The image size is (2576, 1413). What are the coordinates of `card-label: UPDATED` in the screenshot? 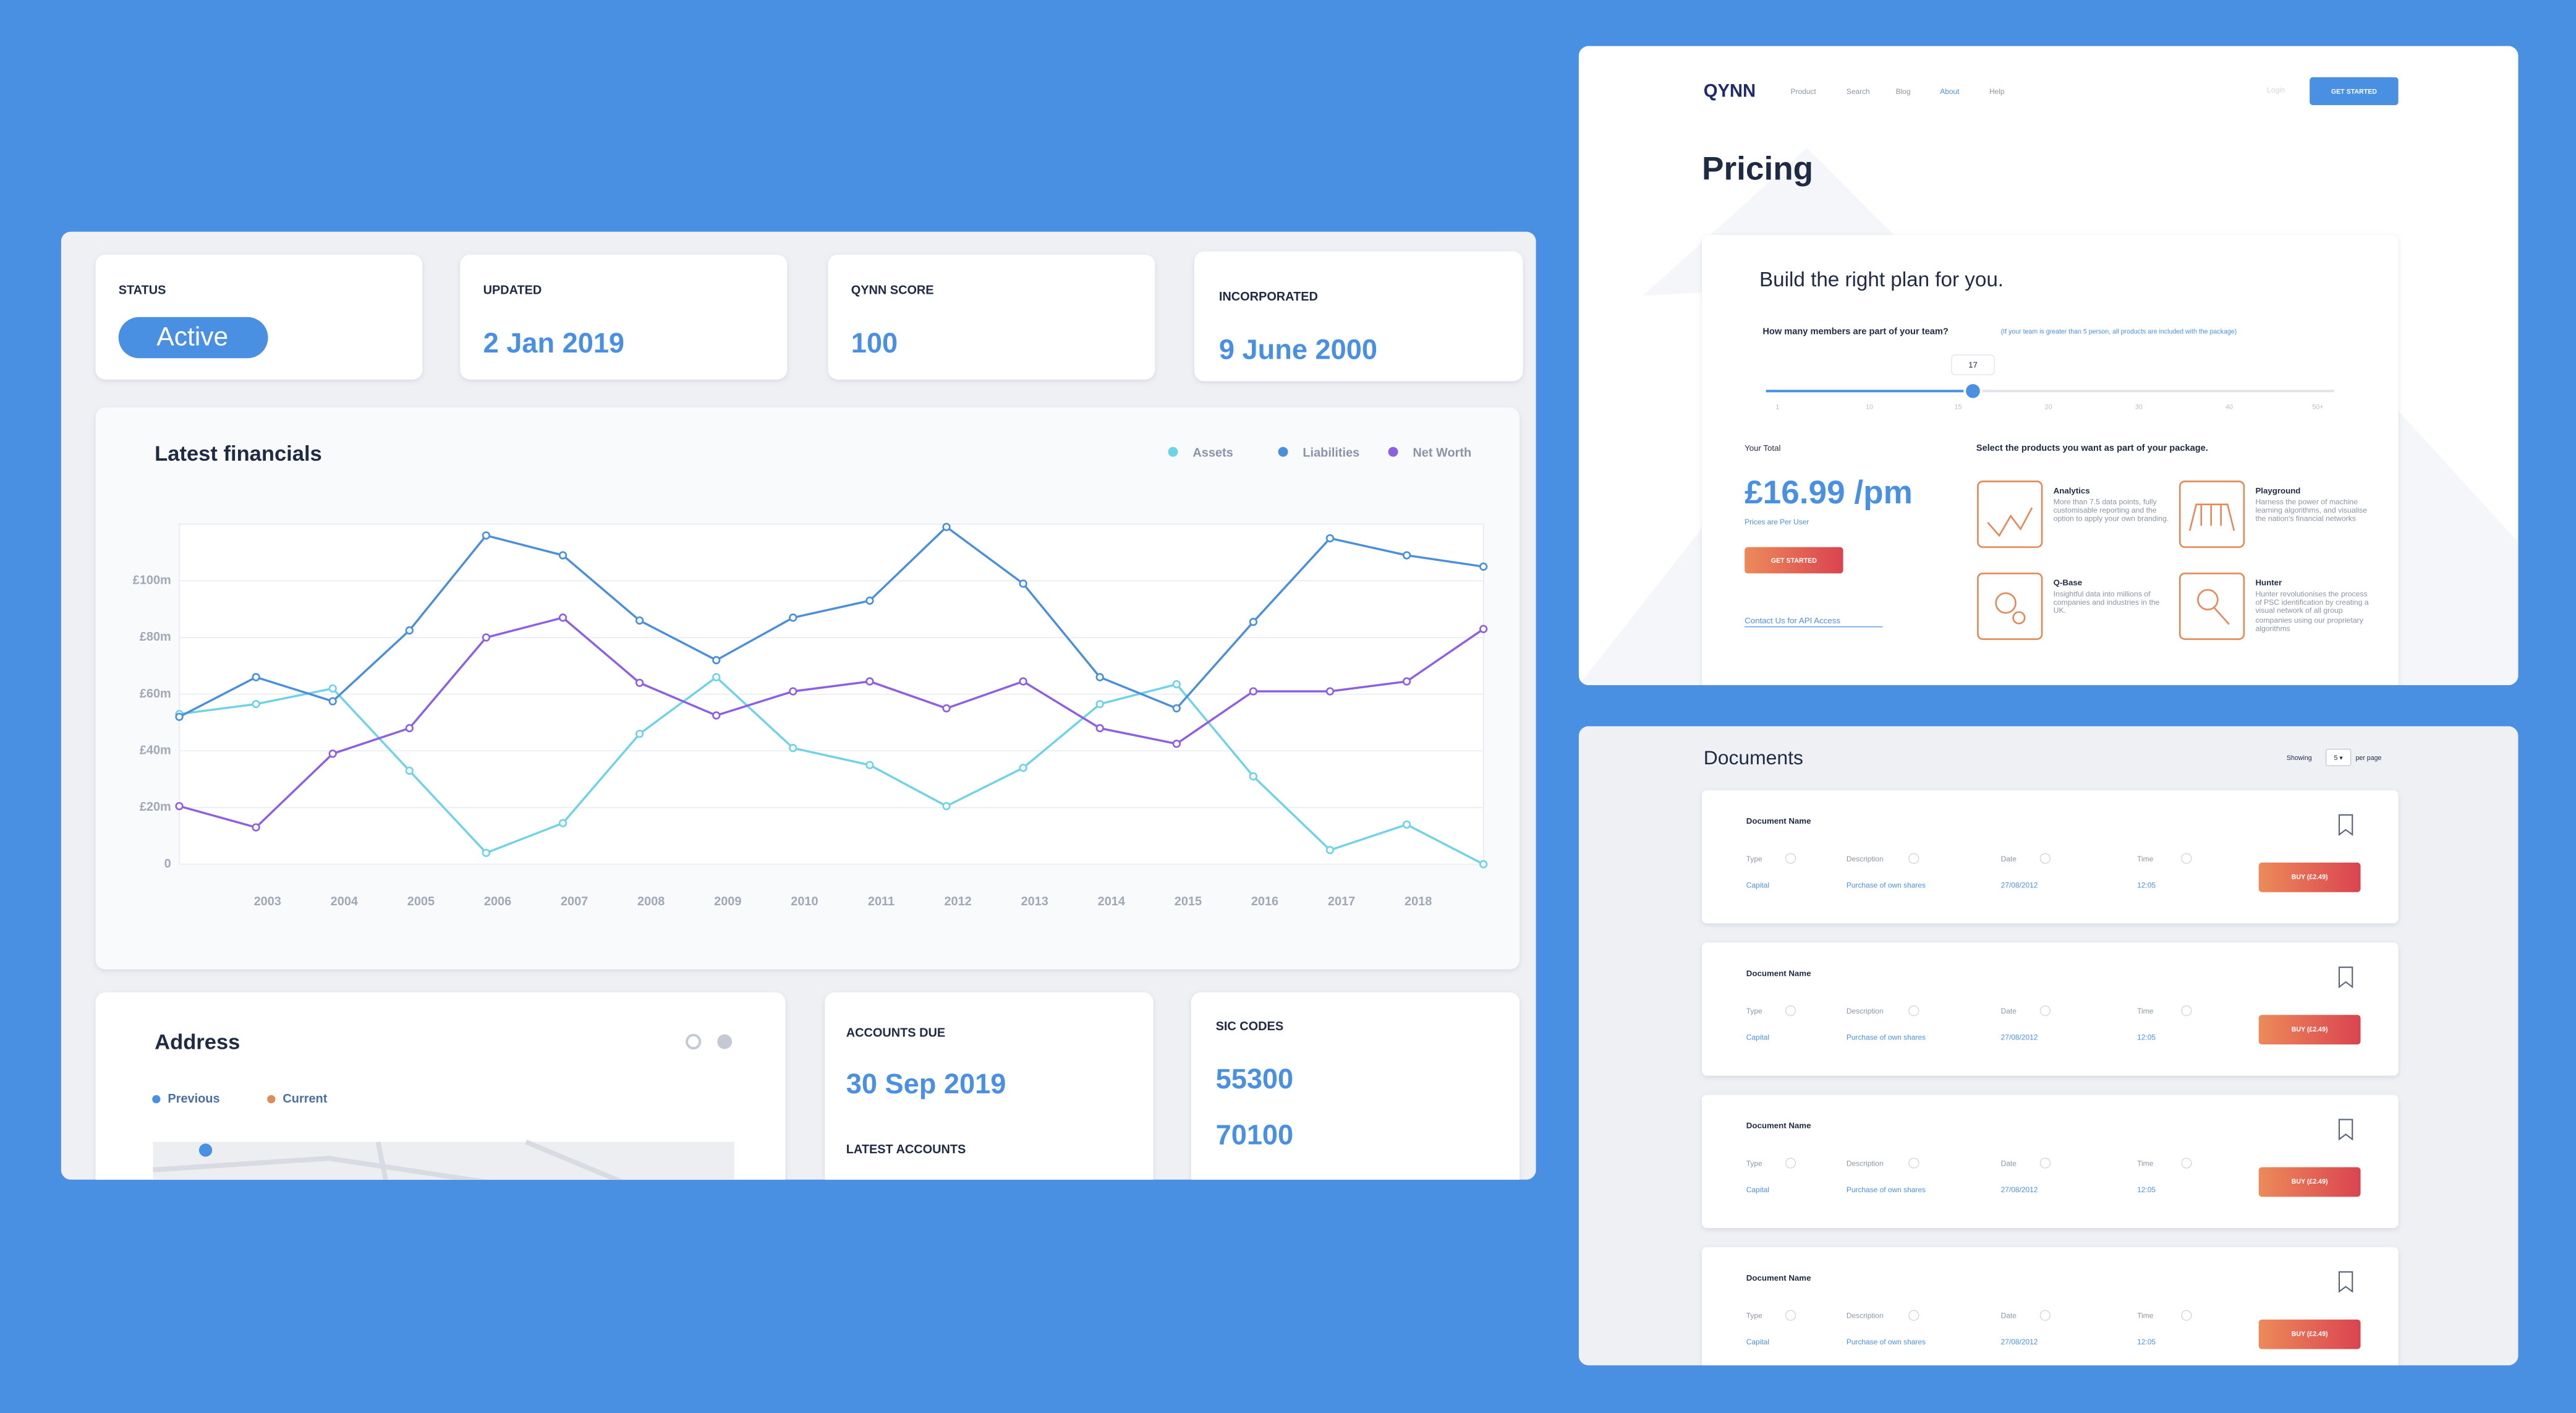 It's located at (512, 290).